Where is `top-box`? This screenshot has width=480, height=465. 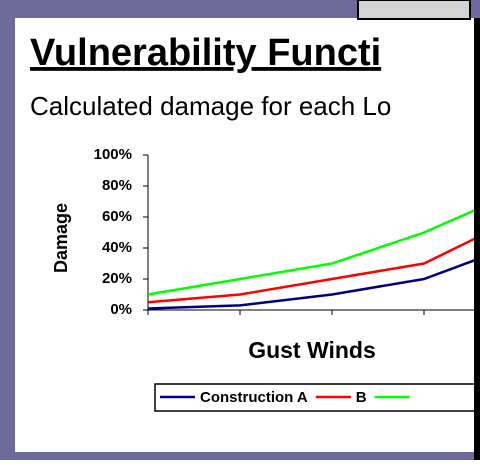 top-box is located at coordinates (414, 10).